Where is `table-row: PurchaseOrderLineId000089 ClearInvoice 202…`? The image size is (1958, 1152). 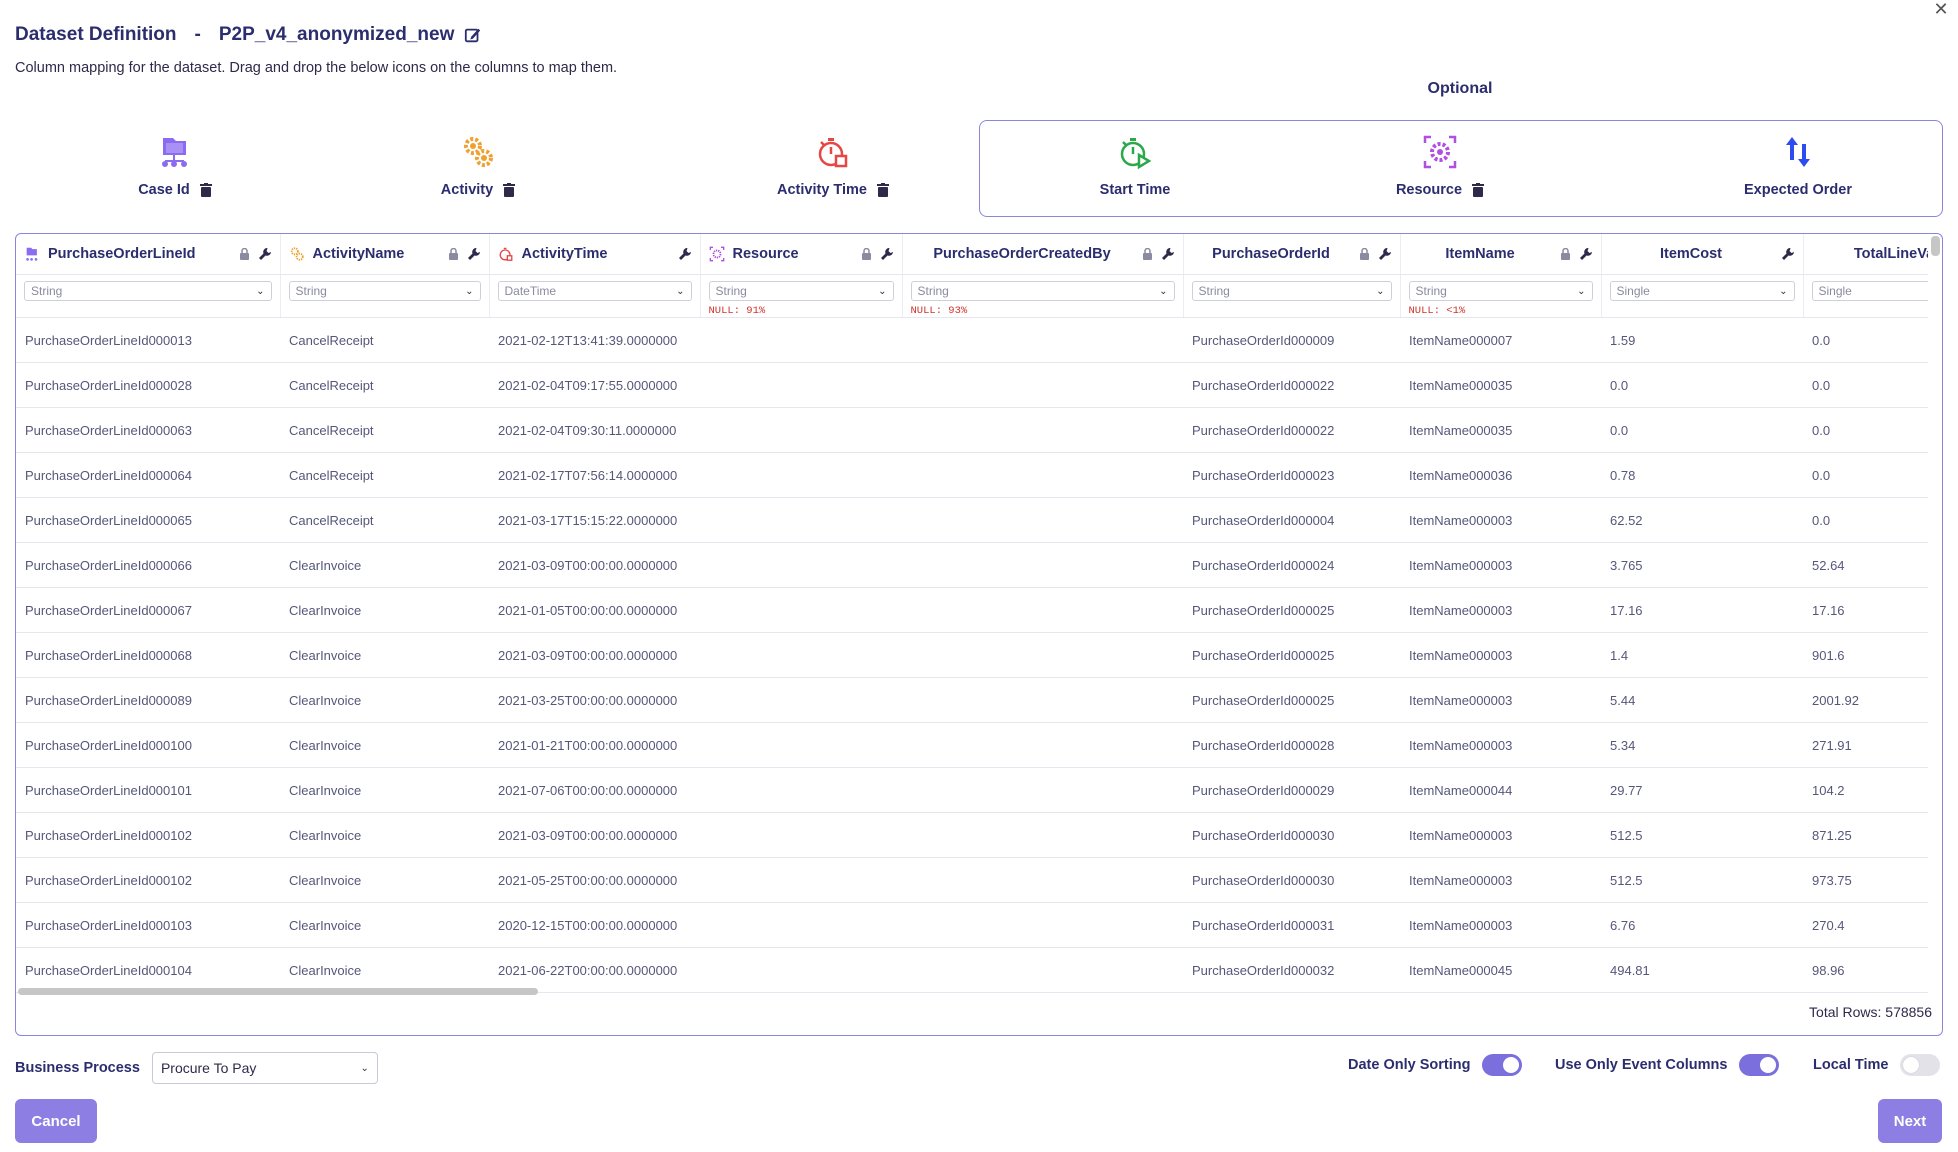 table-row: PurchaseOrderLineId000089 ClearInvoice 202… is located at coordinates (972, 700).